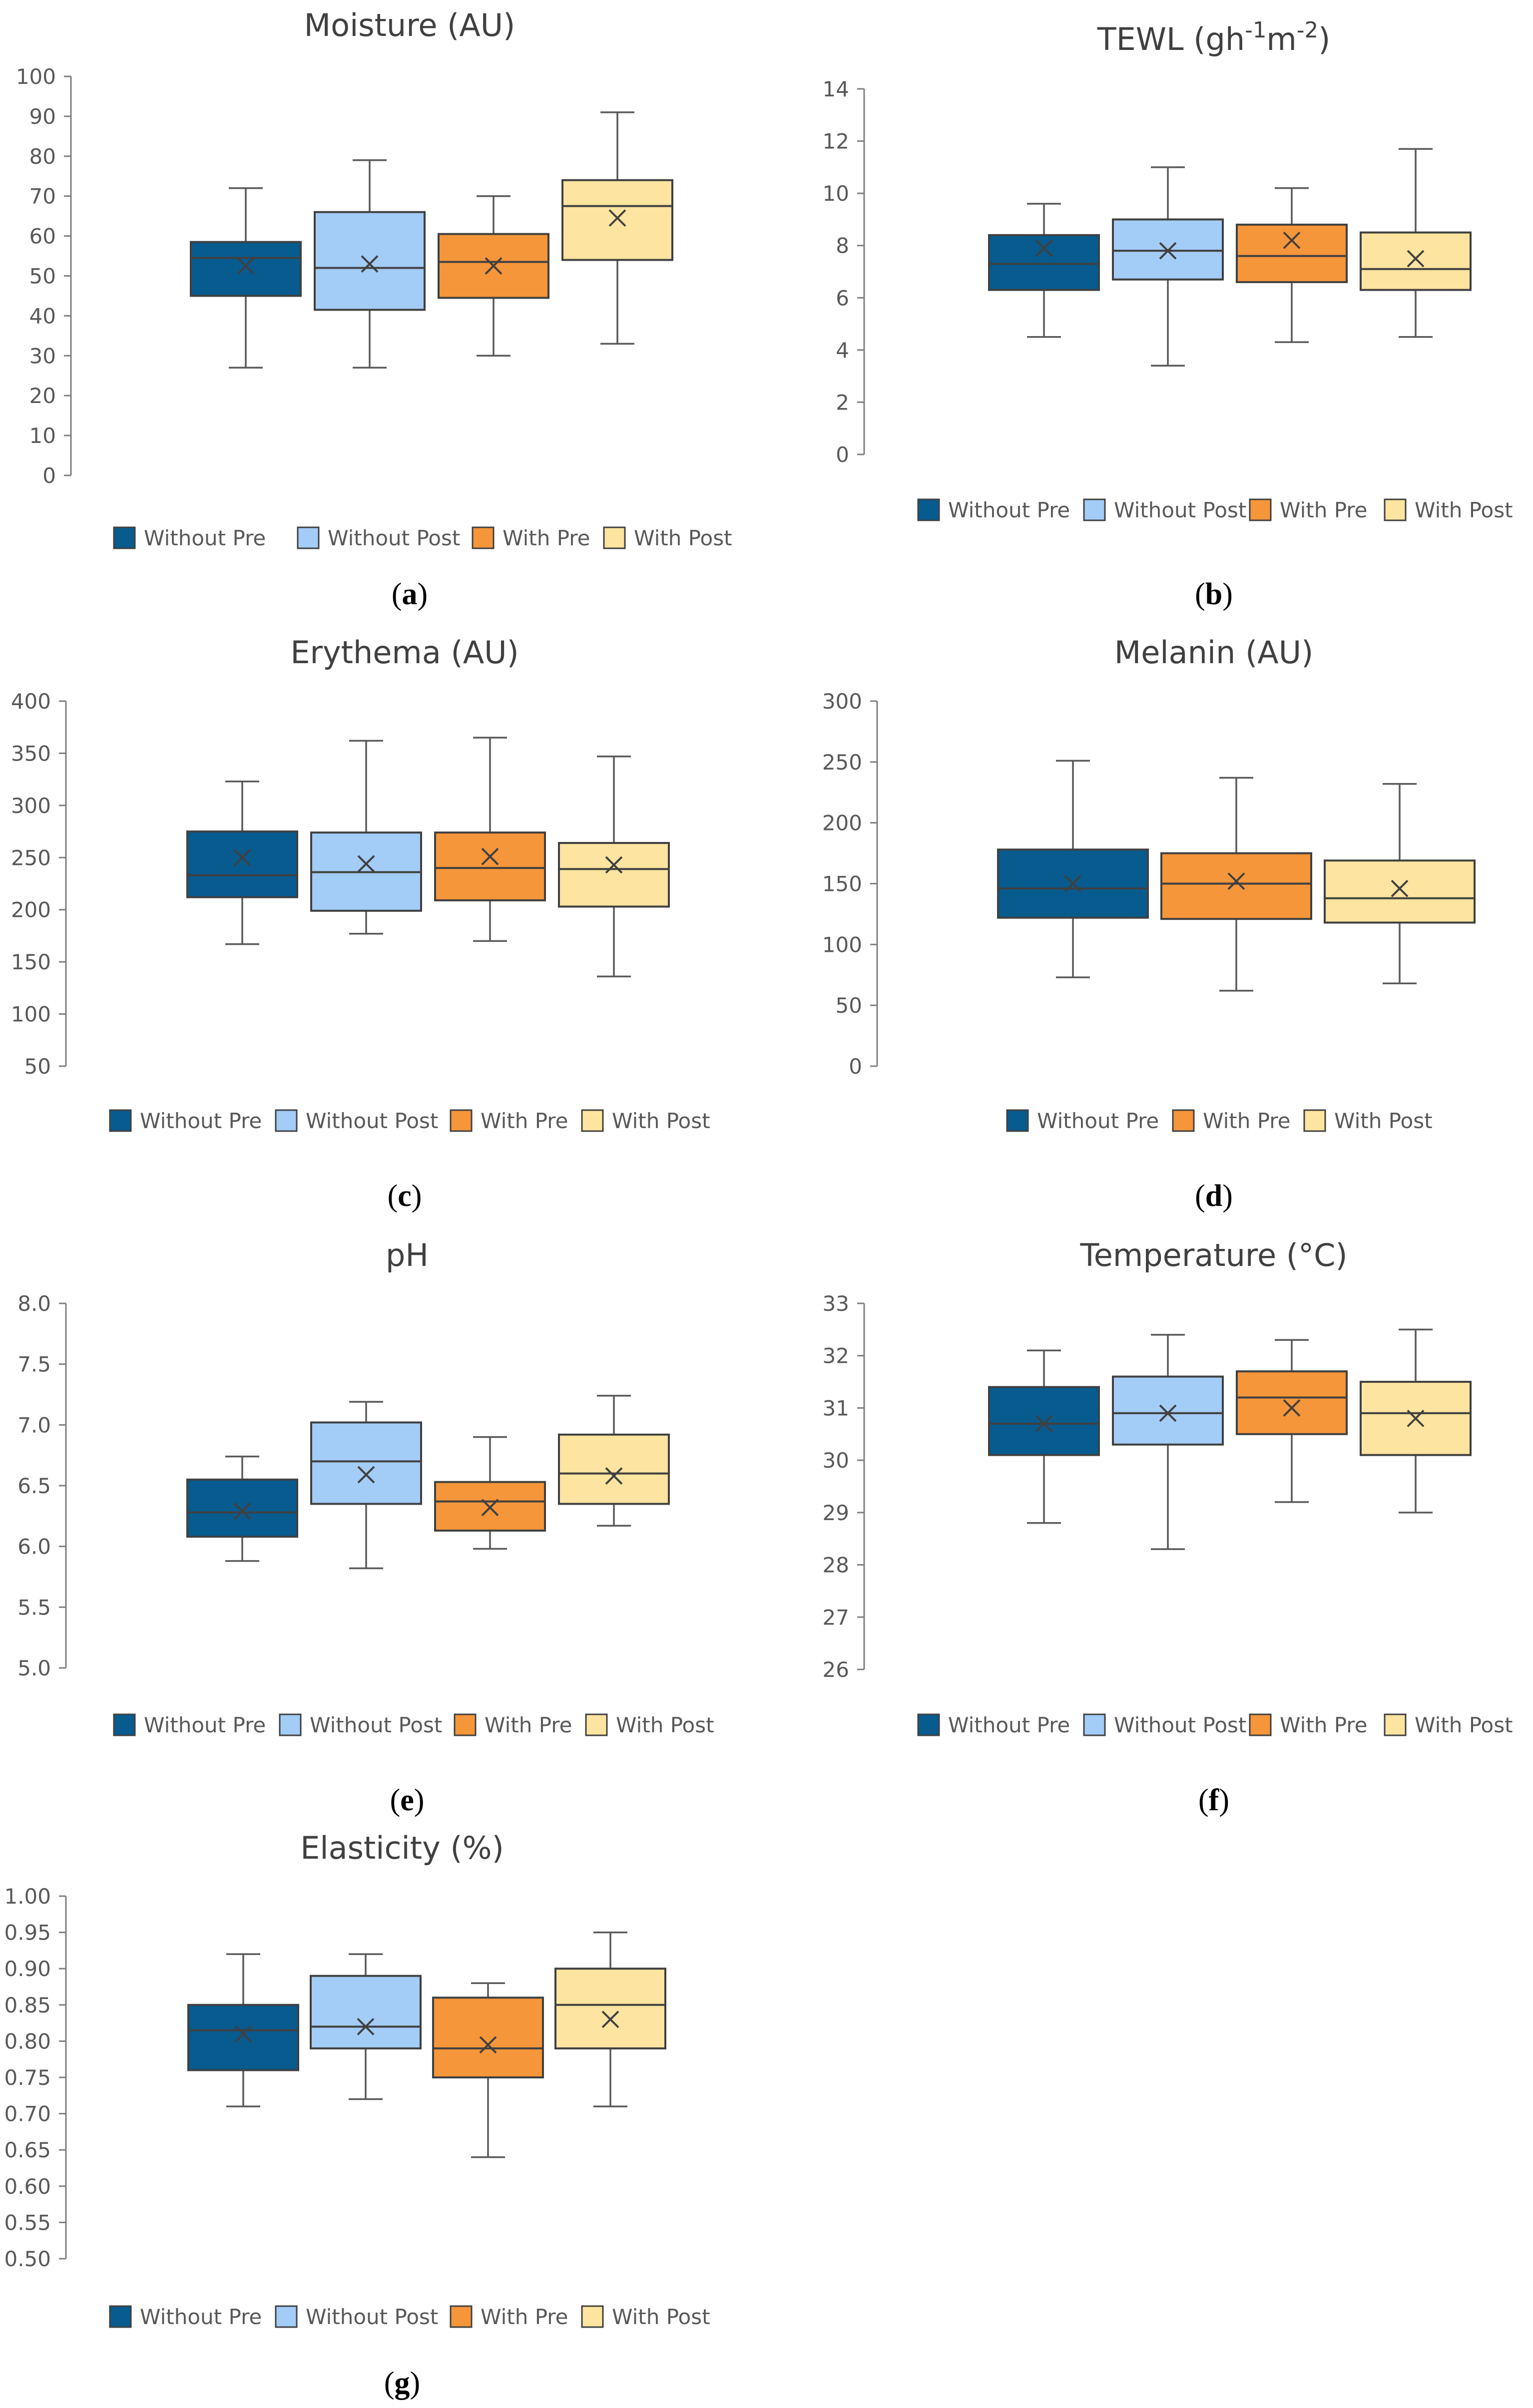 The width and height of the screenshot is (1533, 2408). I want to click on box-d-with-pre-mean-b, so click(1236, 881).